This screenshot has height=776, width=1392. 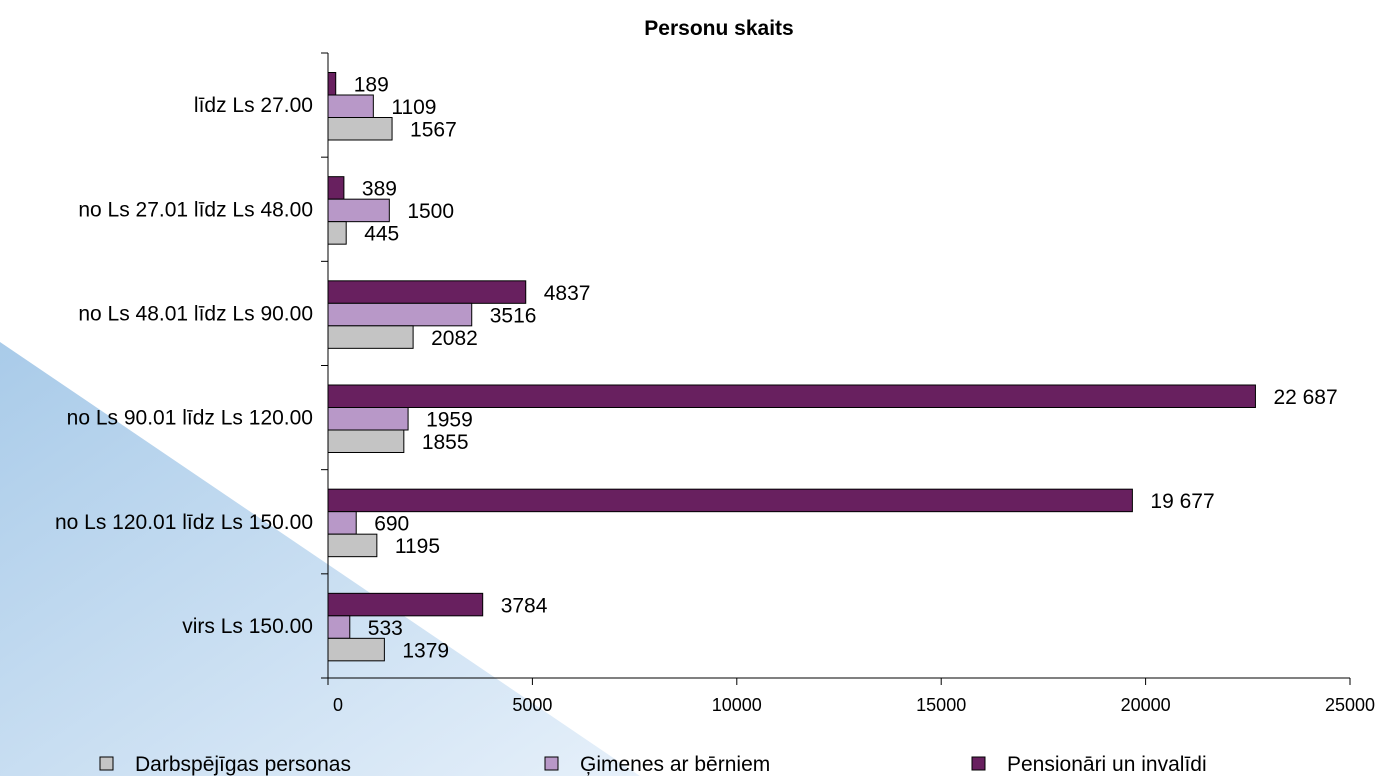 What do you see at coordinates (675, 764) in the screenshot?
I see `legend-entry: Ģimenes ar bērniem` at bounding box center [675, 764].